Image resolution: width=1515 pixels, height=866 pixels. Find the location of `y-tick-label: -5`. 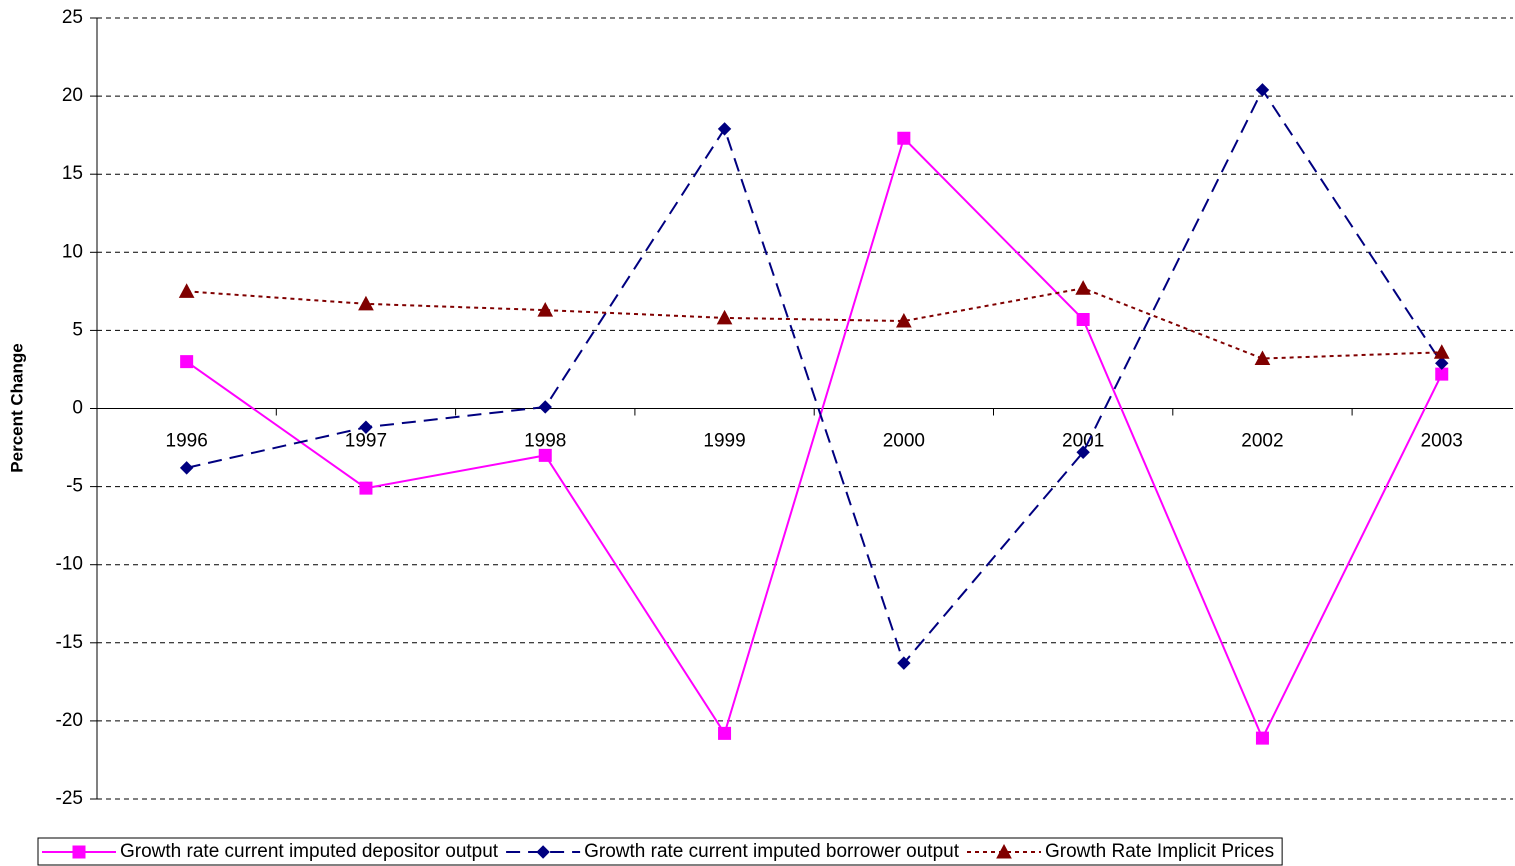

y-tick-label: -5 is located at coordinates (74, 486).